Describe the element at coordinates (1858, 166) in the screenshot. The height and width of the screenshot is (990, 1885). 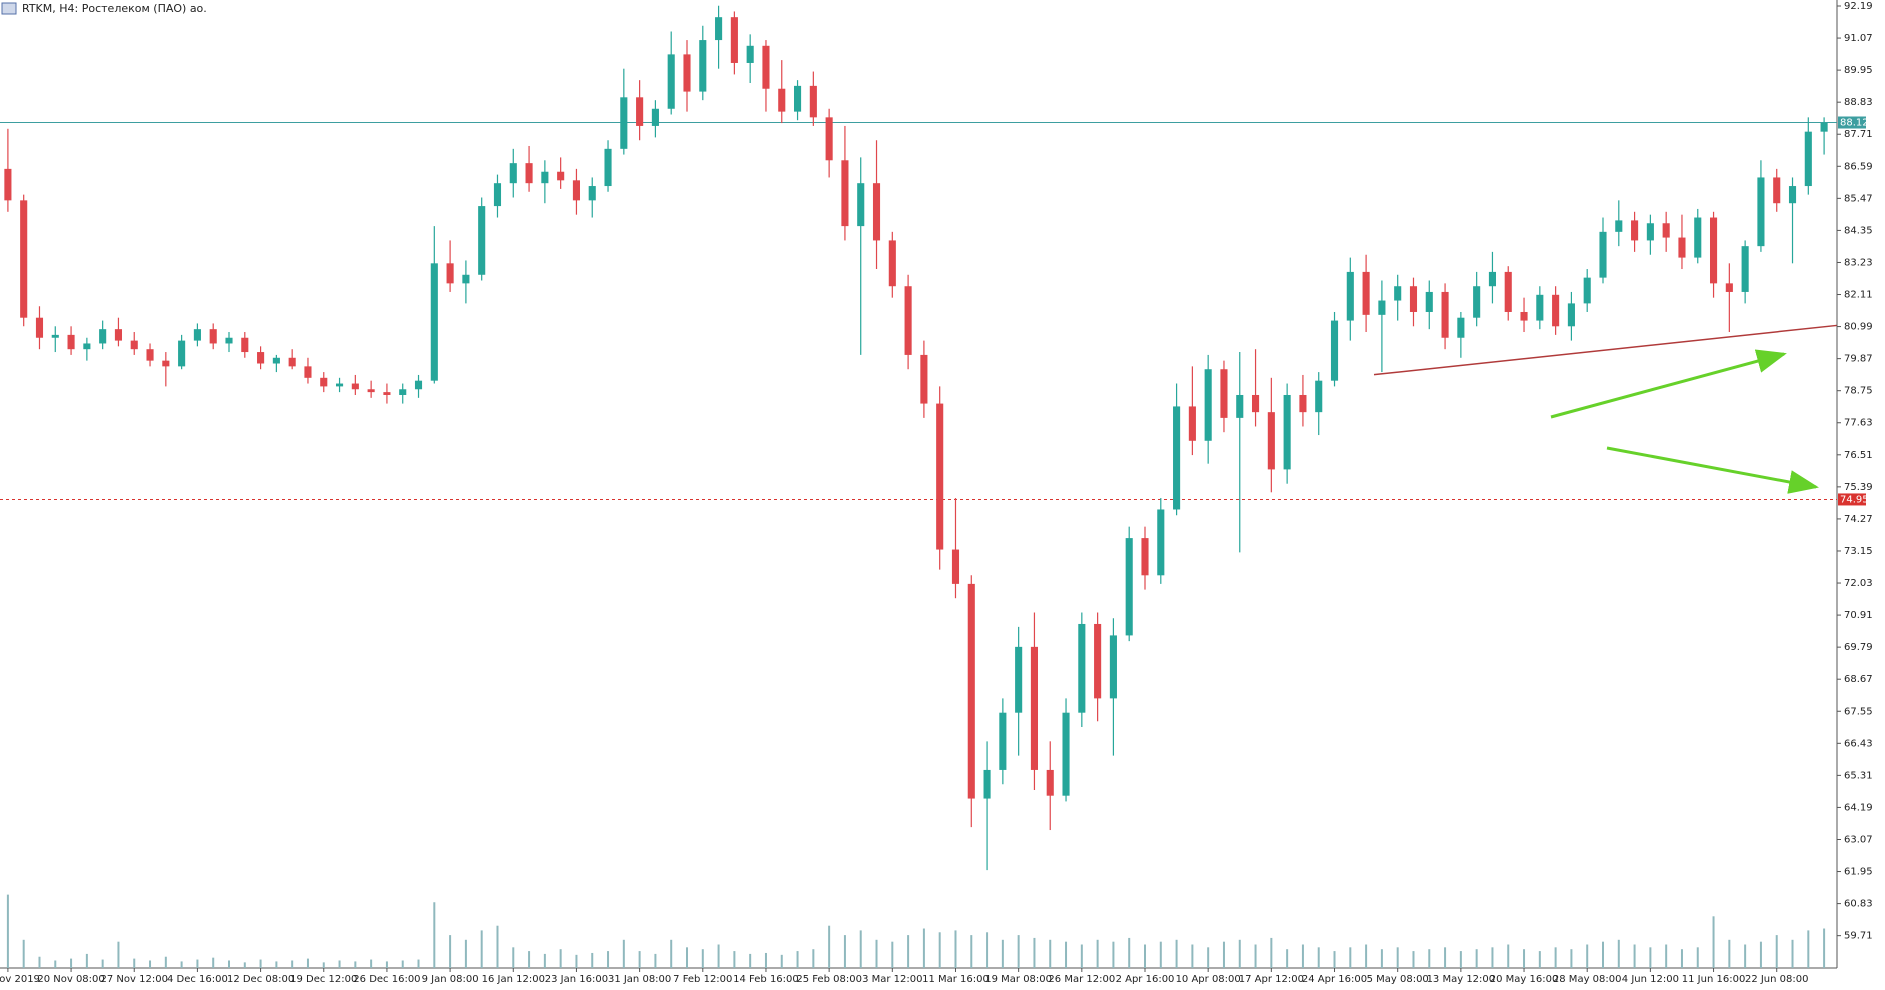
I see `y-tick-label: 86.59` at that location.